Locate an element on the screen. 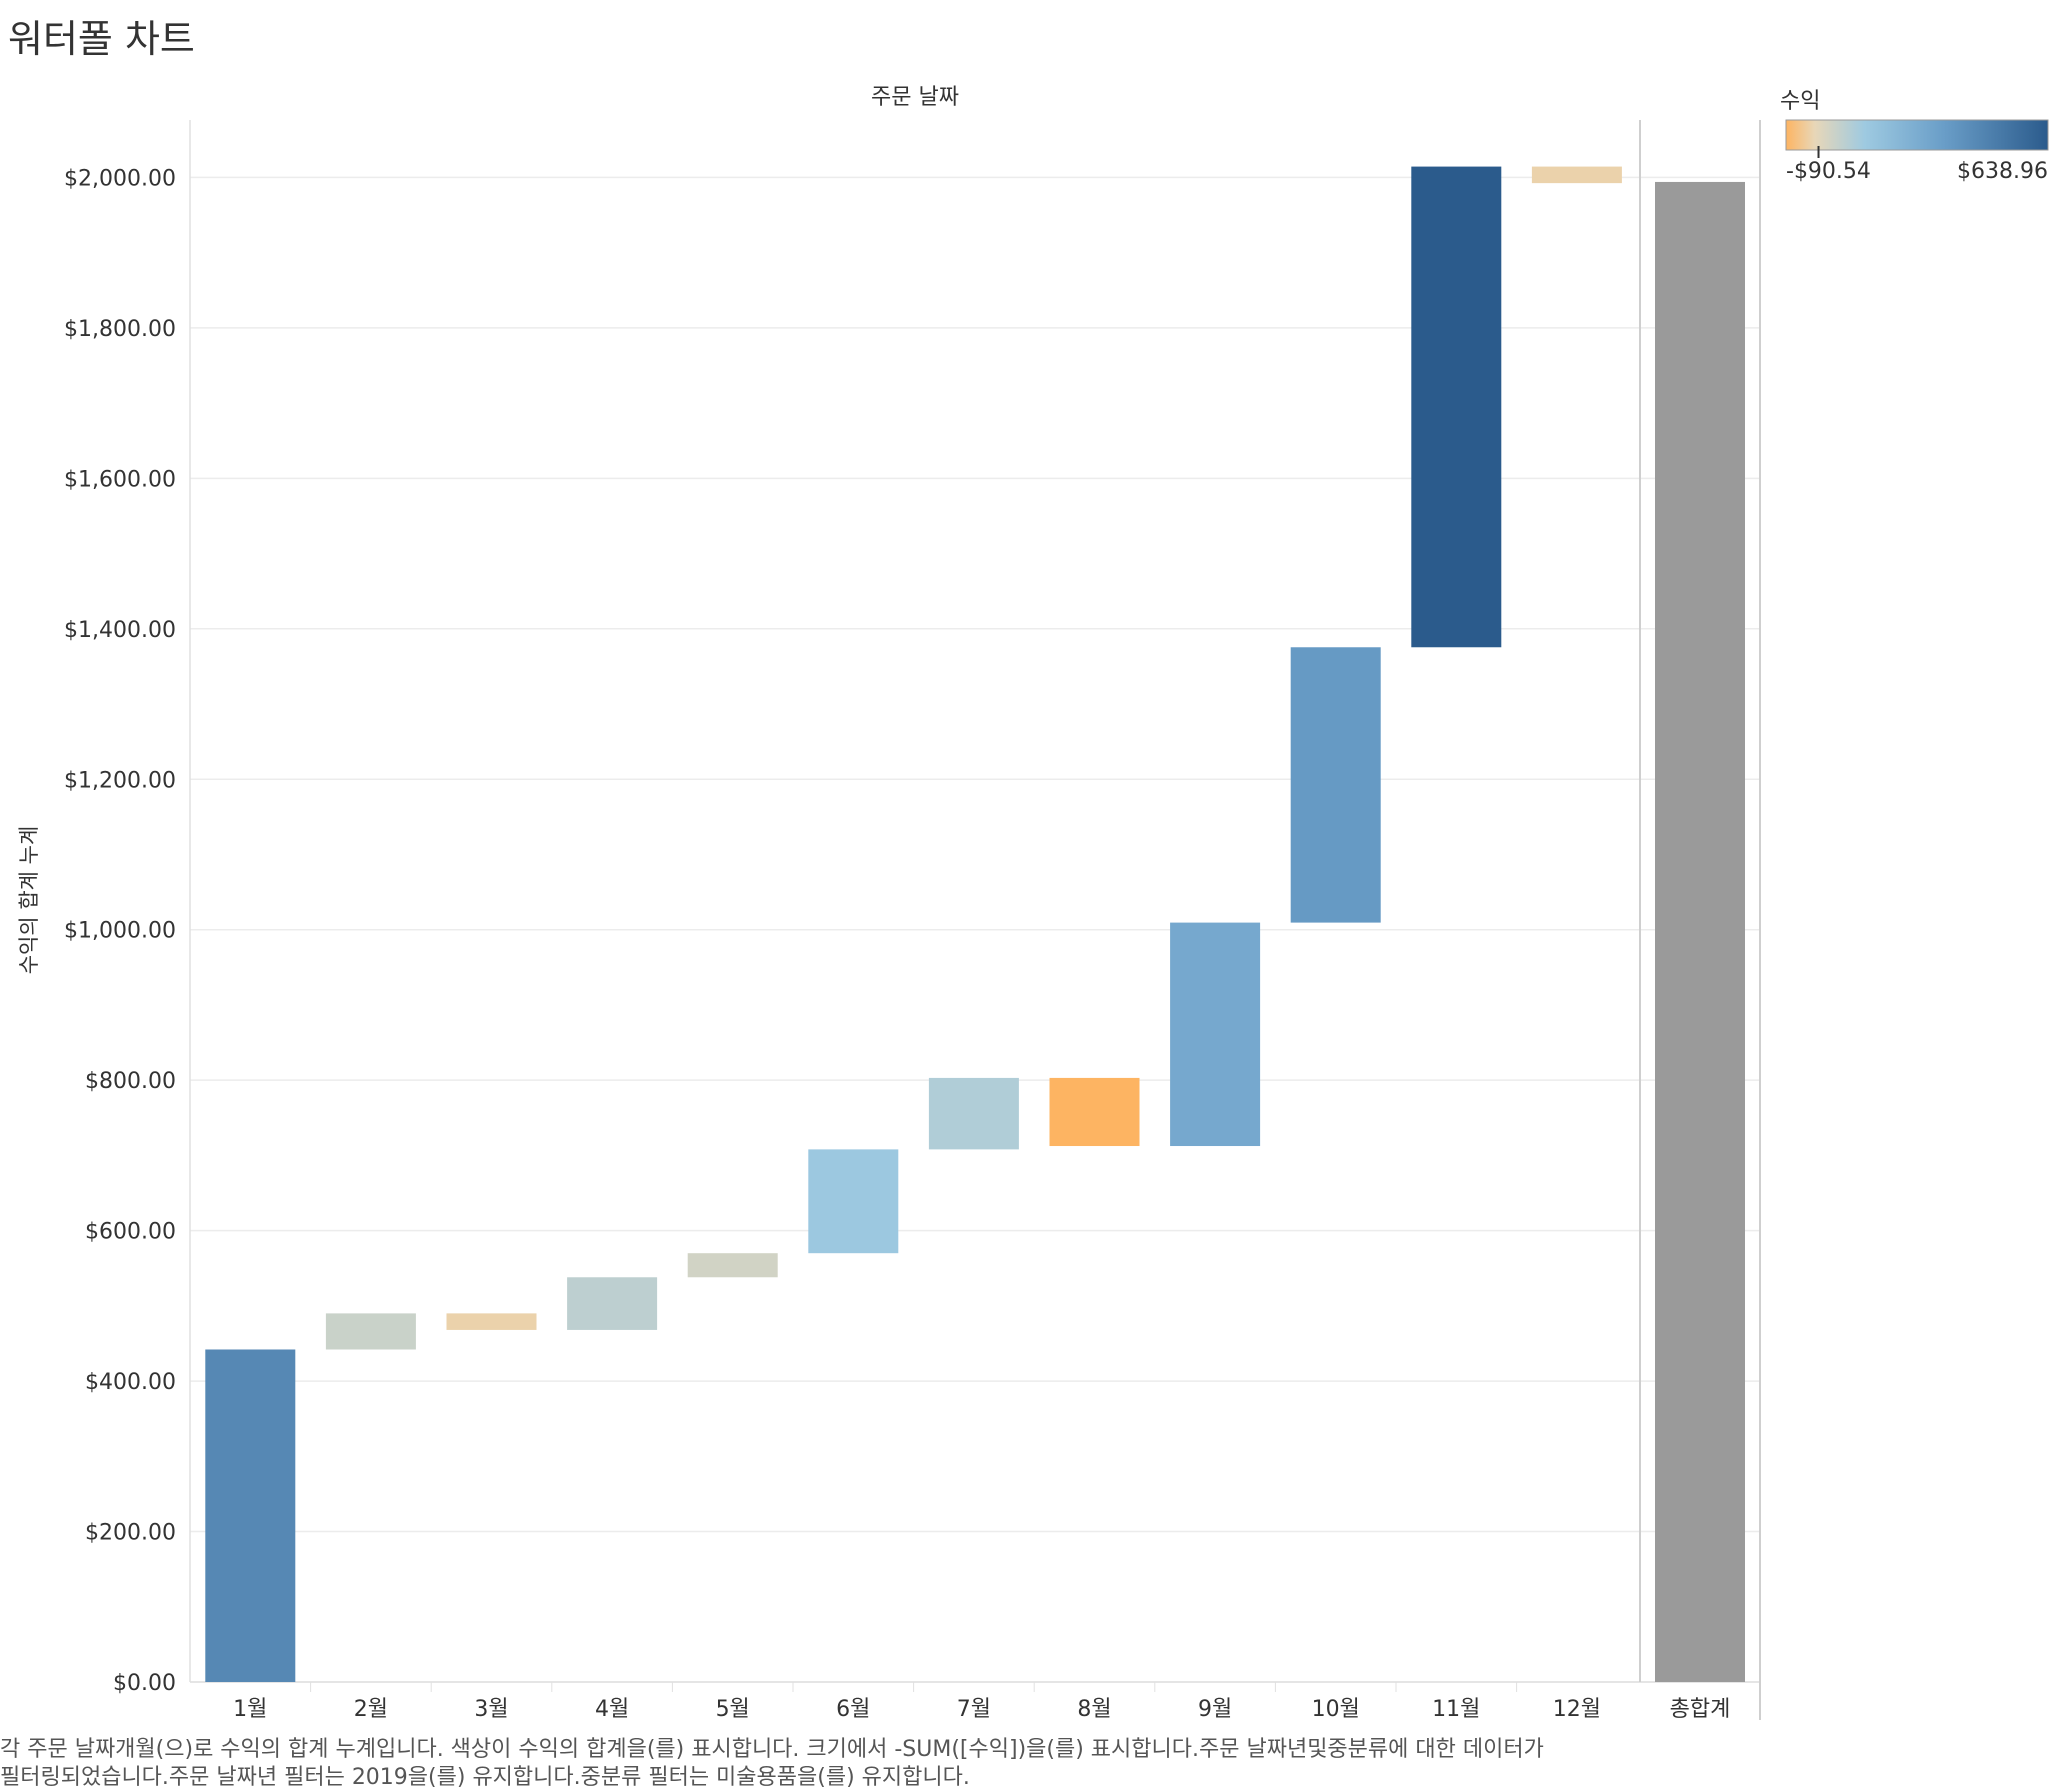 This screenshot has width=2050, height=1792. total-label: 총합계 is located at coordinates (1700, 1709).